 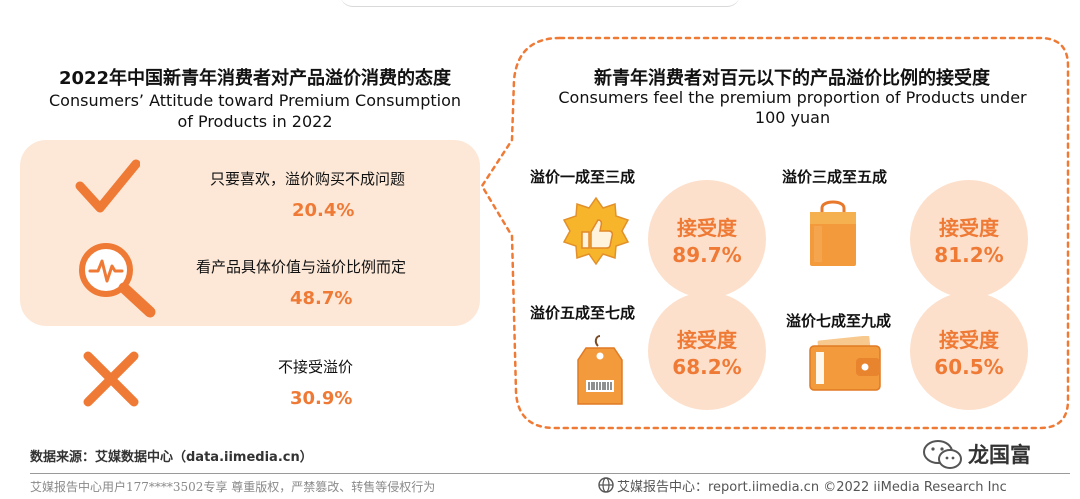 I want to click on left-subtitle-line2: of Products in 2022, so click(x=255, y=121).